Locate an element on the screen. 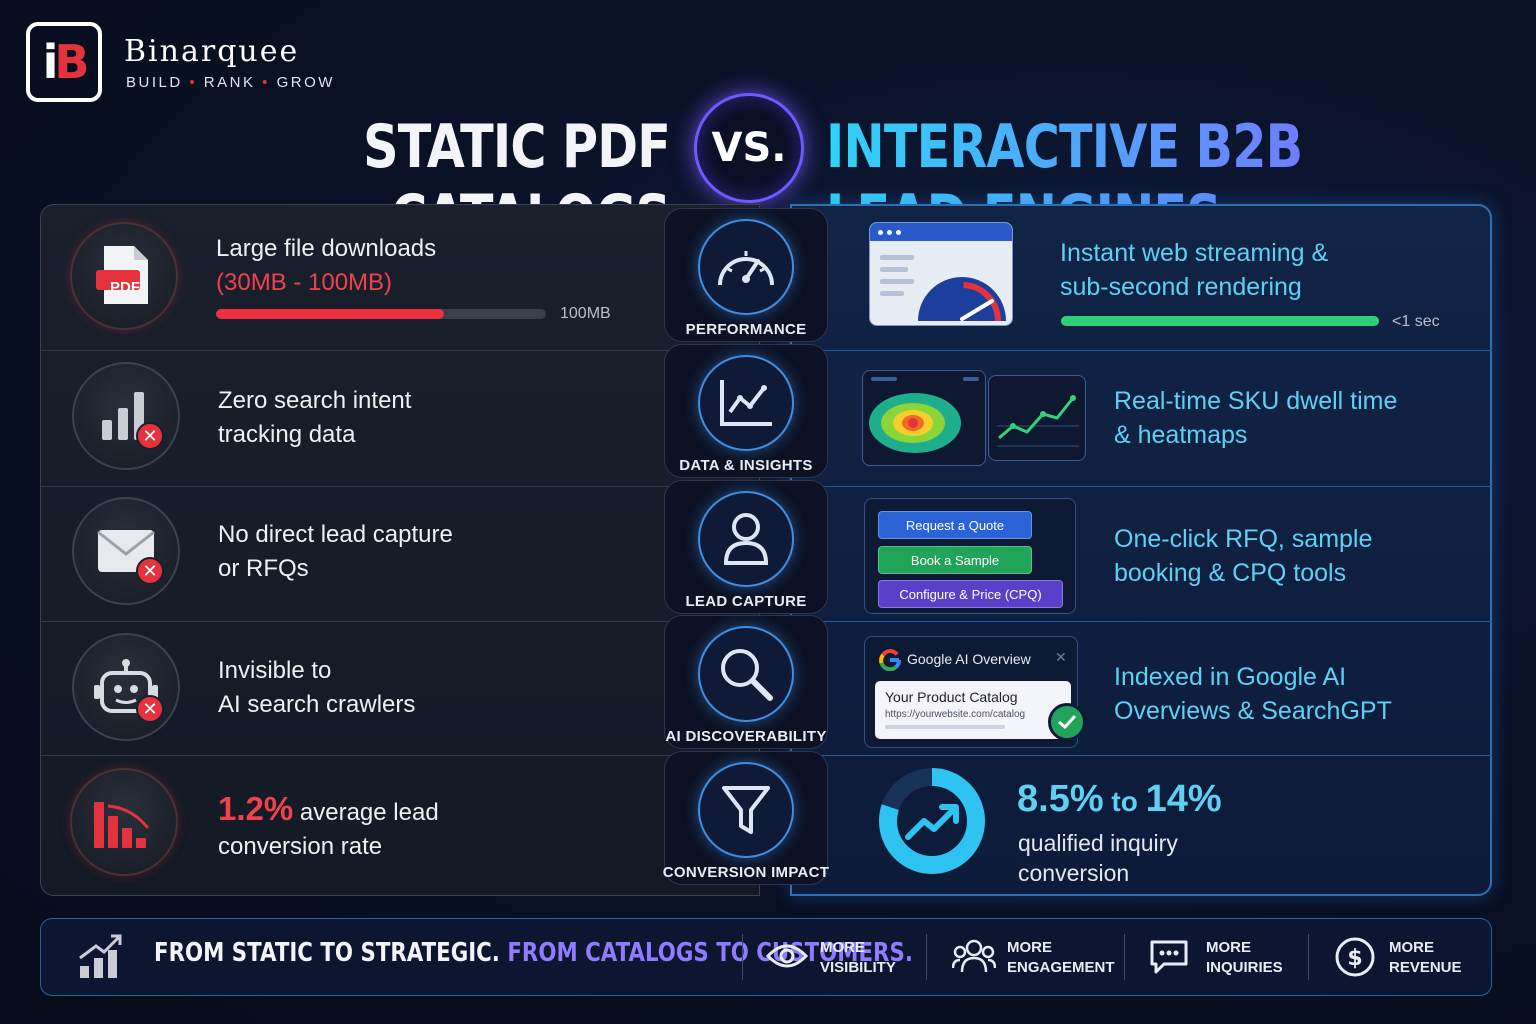 The width and height of the screenshot is (1536, 1024). donut-fill is located at coordinates (932, 821).